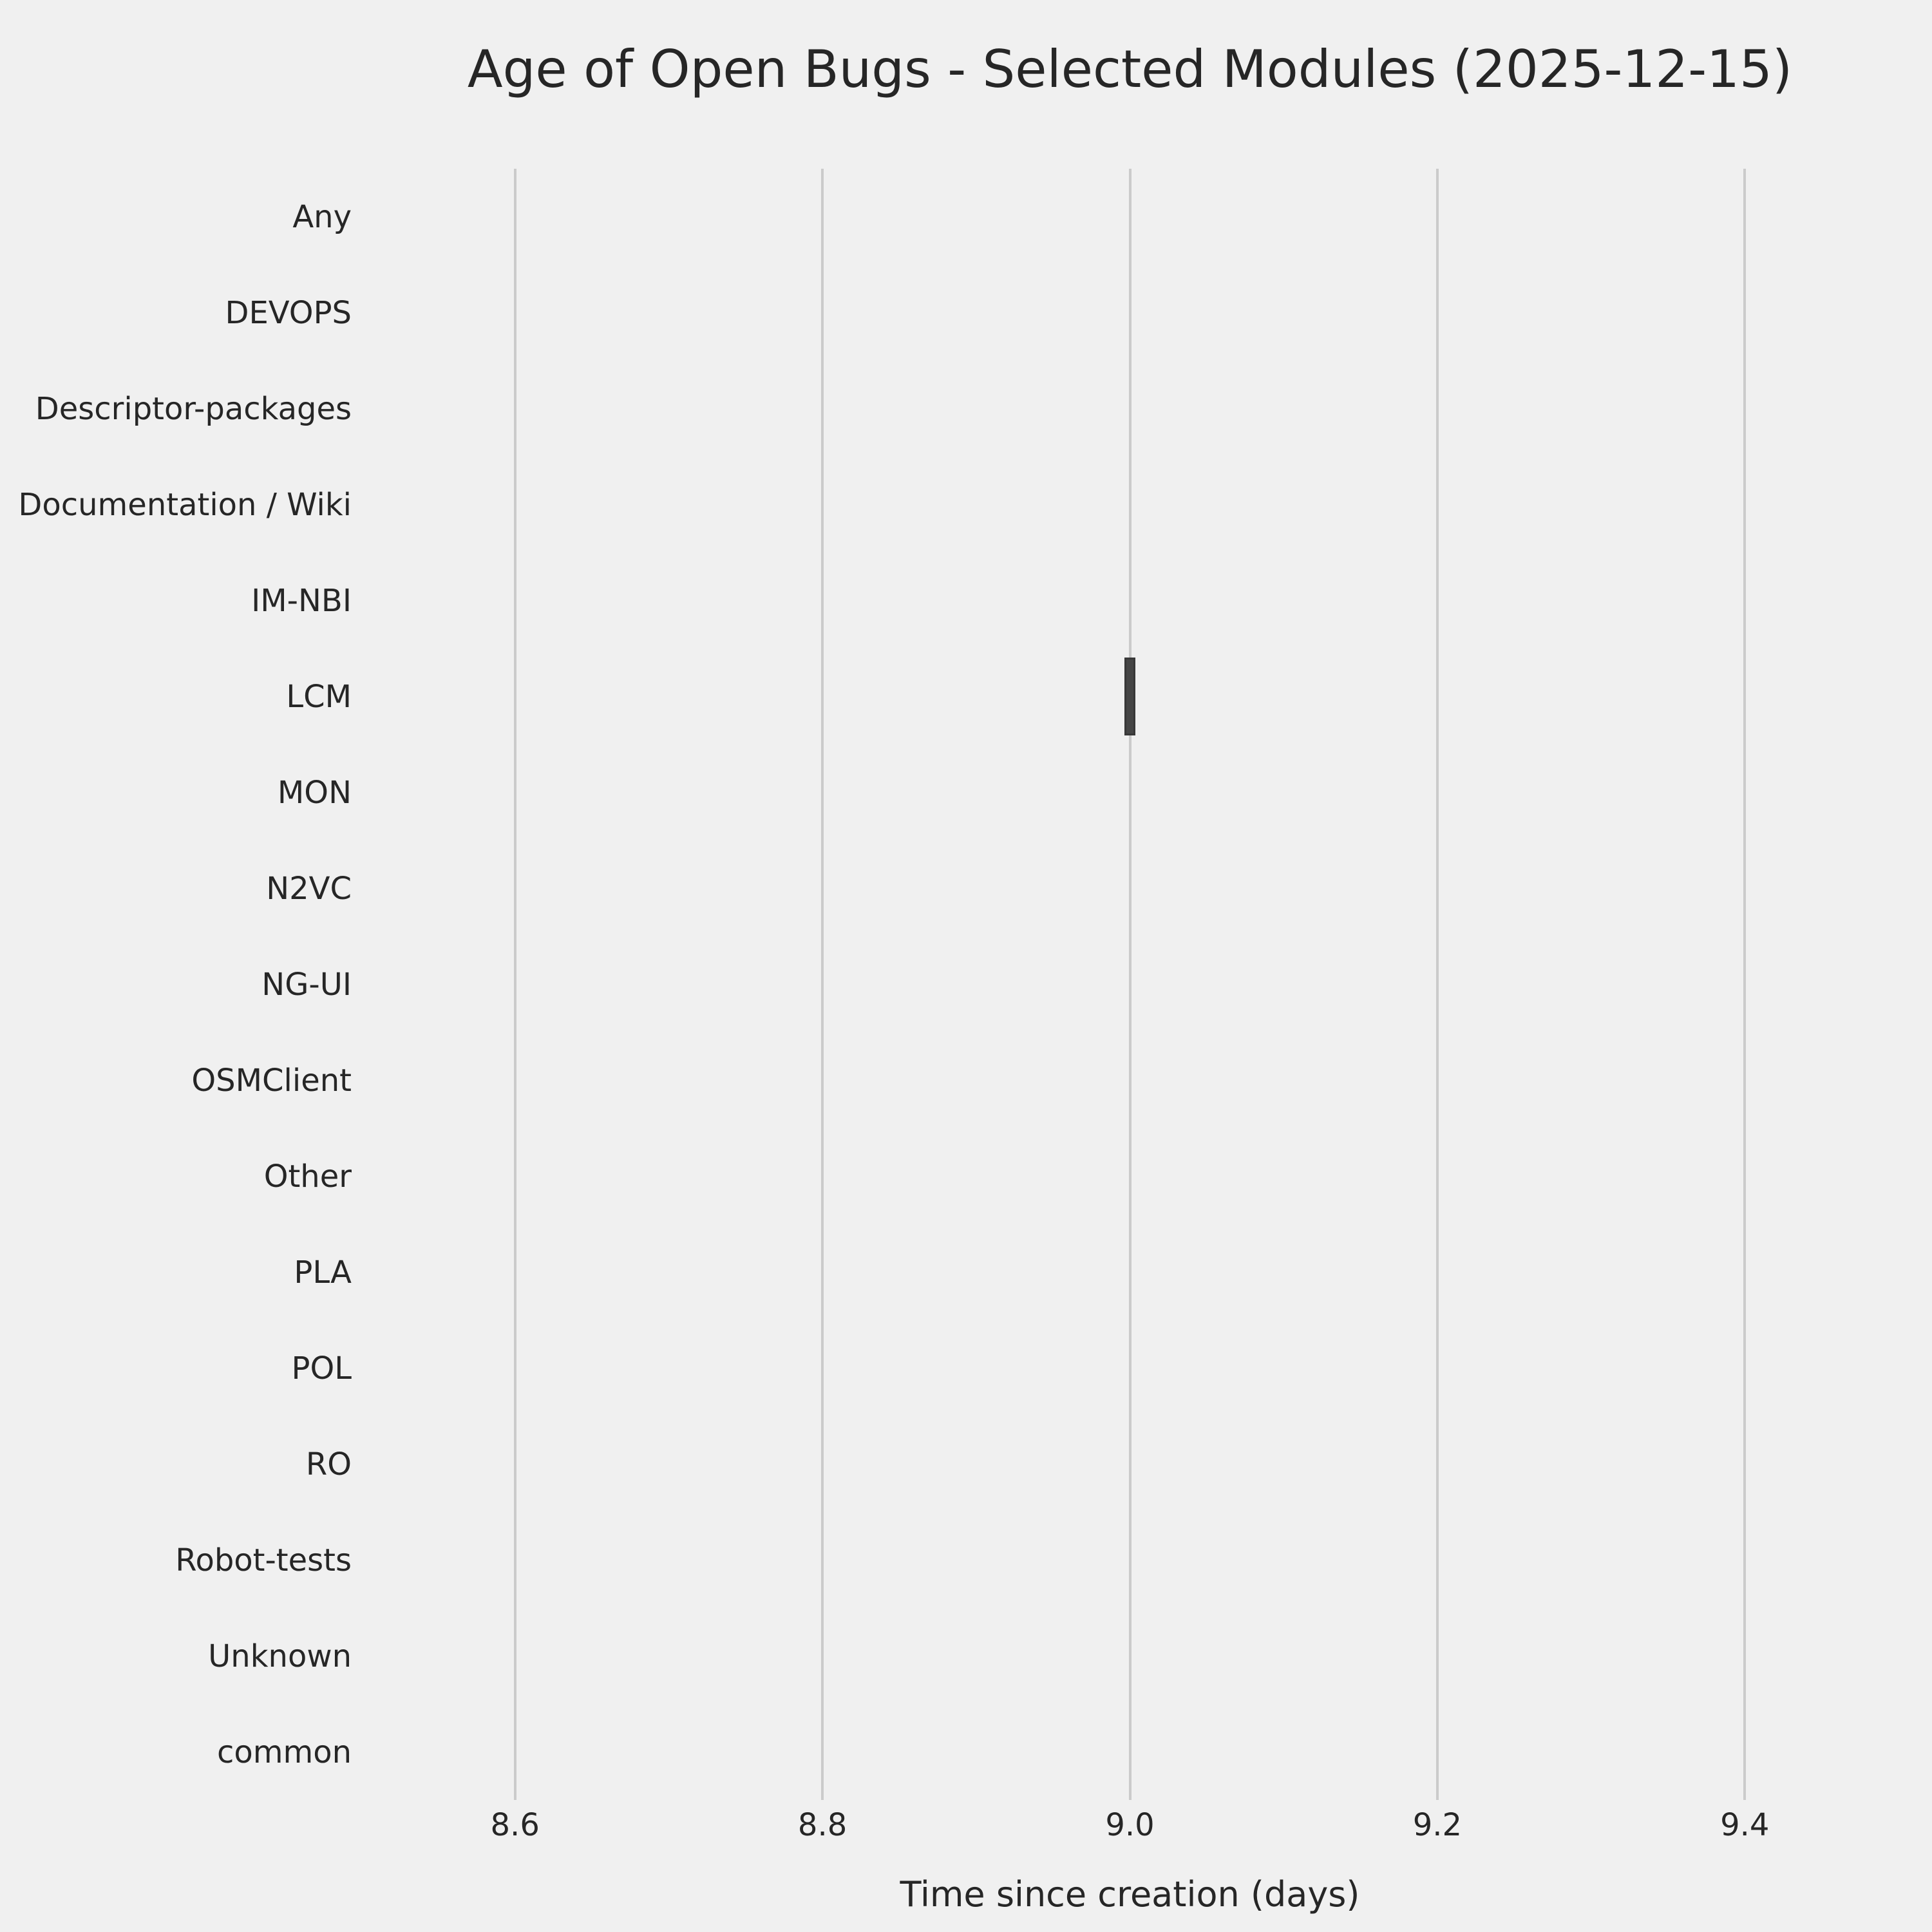 Image resolution: width=1932 pixels, height=1932 pixels. Describe the element at coordinates (307, 1176) in the screenshot. I see `y-tick-label: Other` at that location.